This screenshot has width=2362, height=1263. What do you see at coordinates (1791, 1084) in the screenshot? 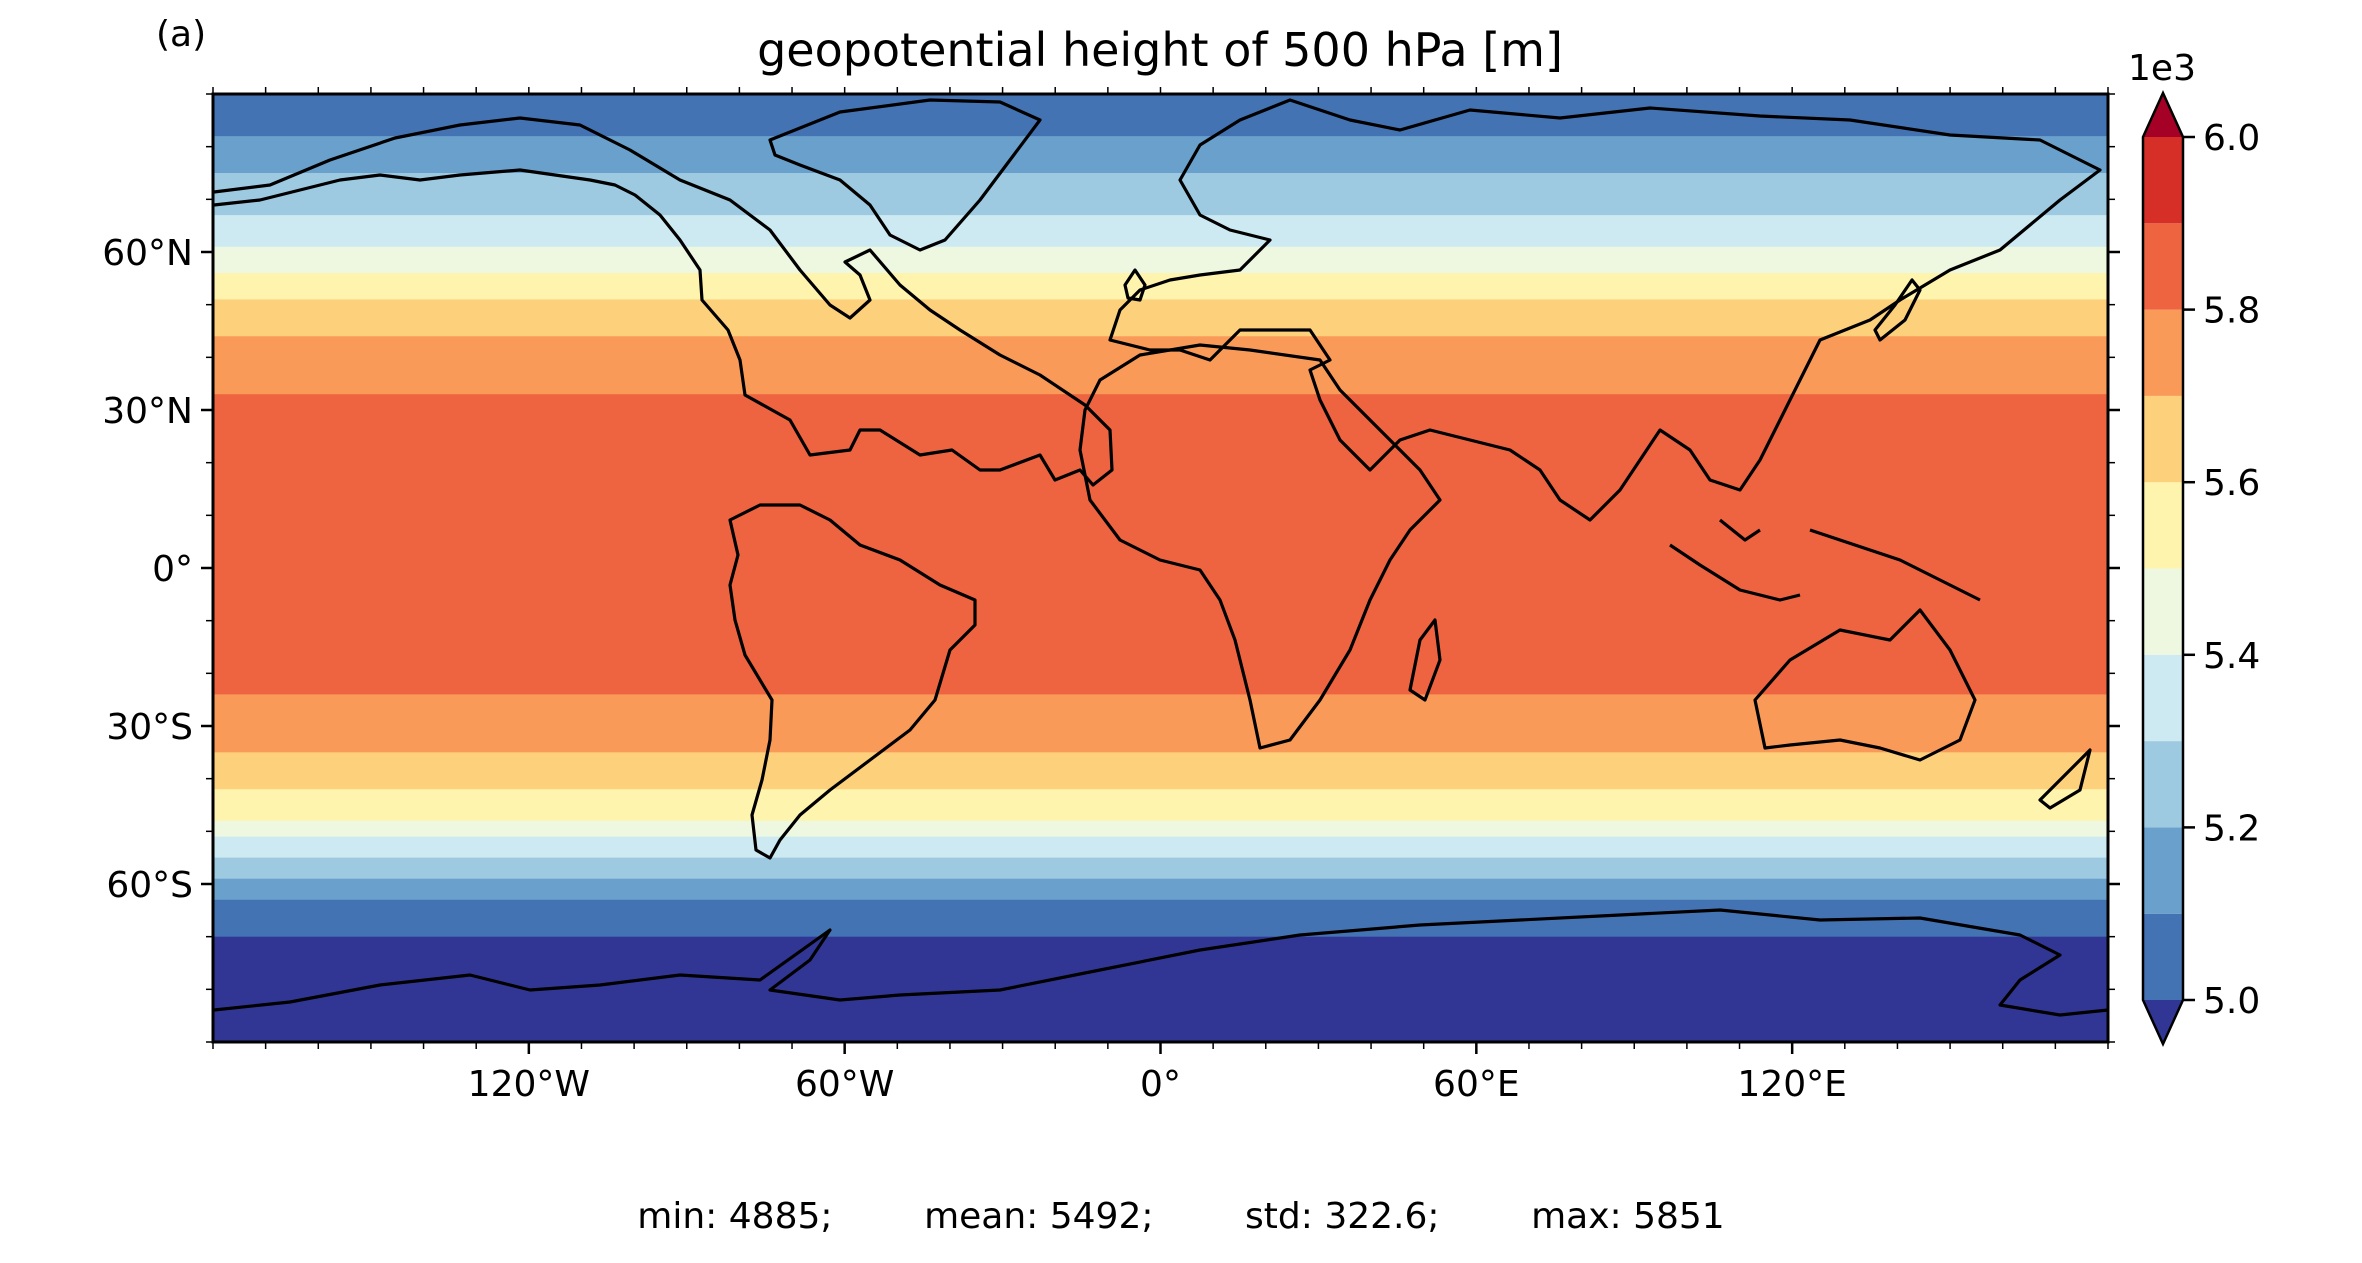
I see `x-tick-label: 120°E` at bounding box center [1791, 1084].